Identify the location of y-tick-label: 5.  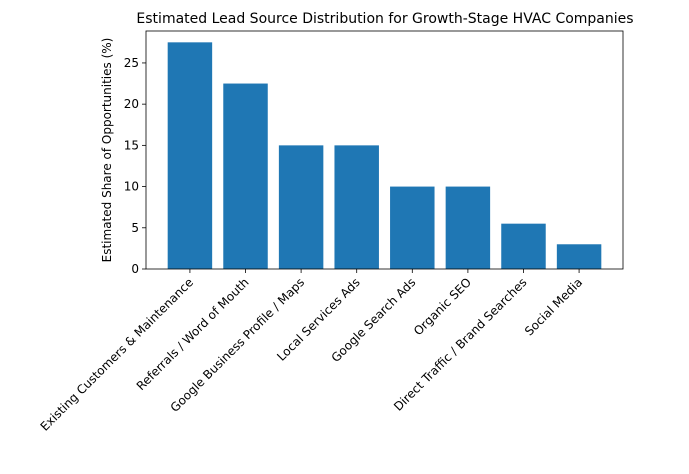
(135, 228).